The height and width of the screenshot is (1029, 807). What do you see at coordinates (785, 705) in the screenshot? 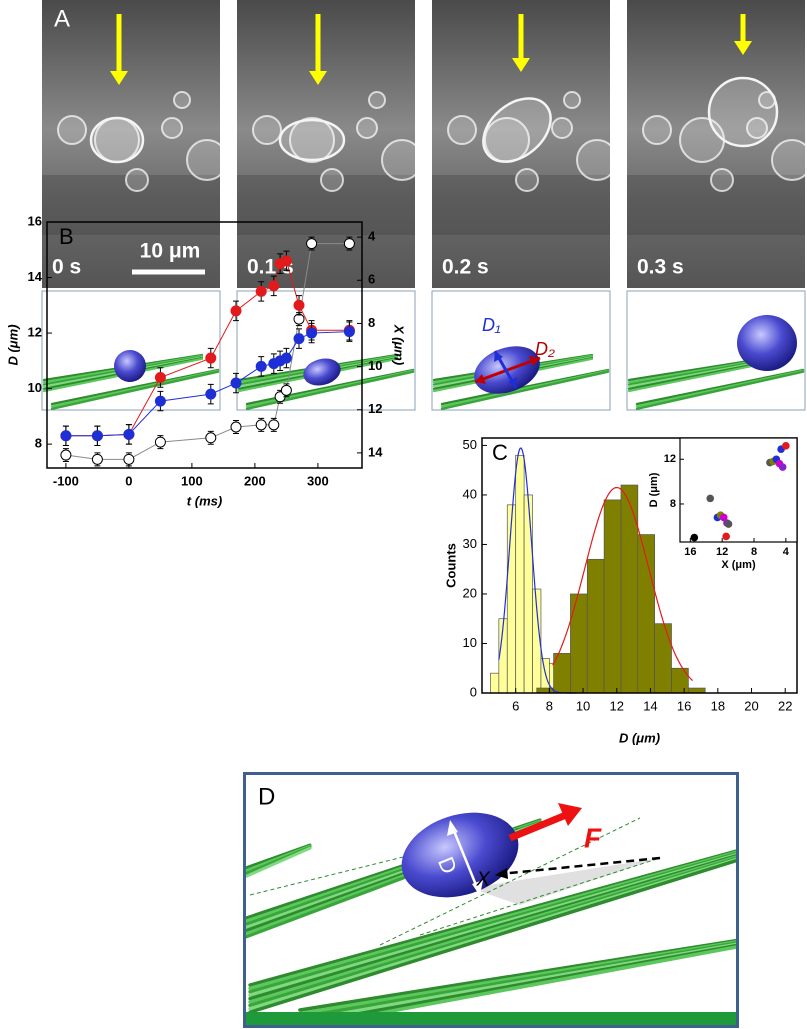
I see `x-tick-label: 22` at bounding box center [785, 705].